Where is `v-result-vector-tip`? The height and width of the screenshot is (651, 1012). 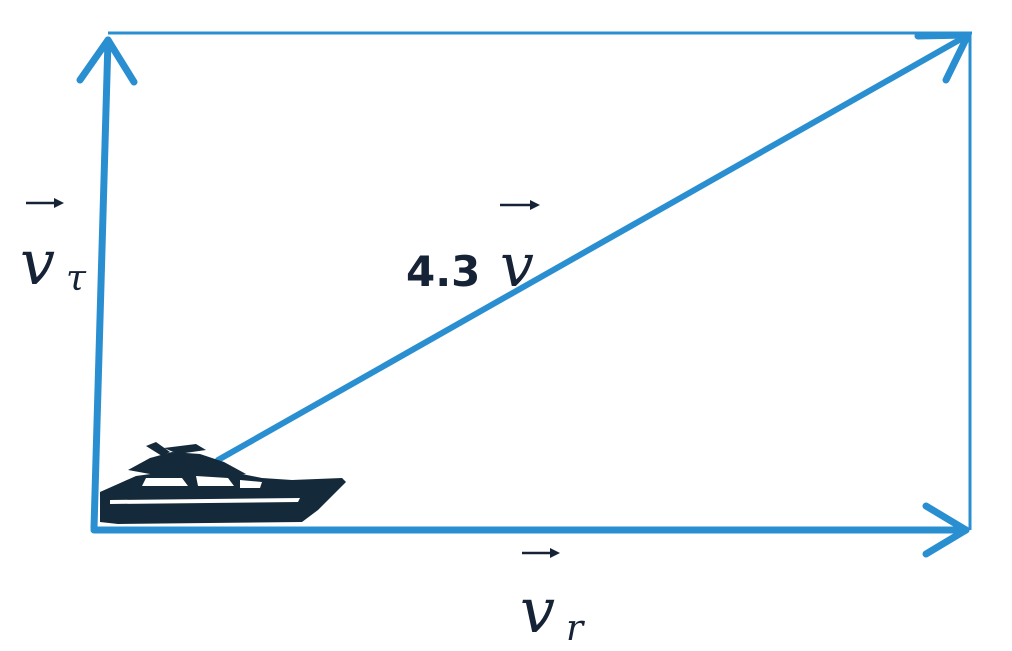
v-result-vector-tip is located at coordinates (535, 205).